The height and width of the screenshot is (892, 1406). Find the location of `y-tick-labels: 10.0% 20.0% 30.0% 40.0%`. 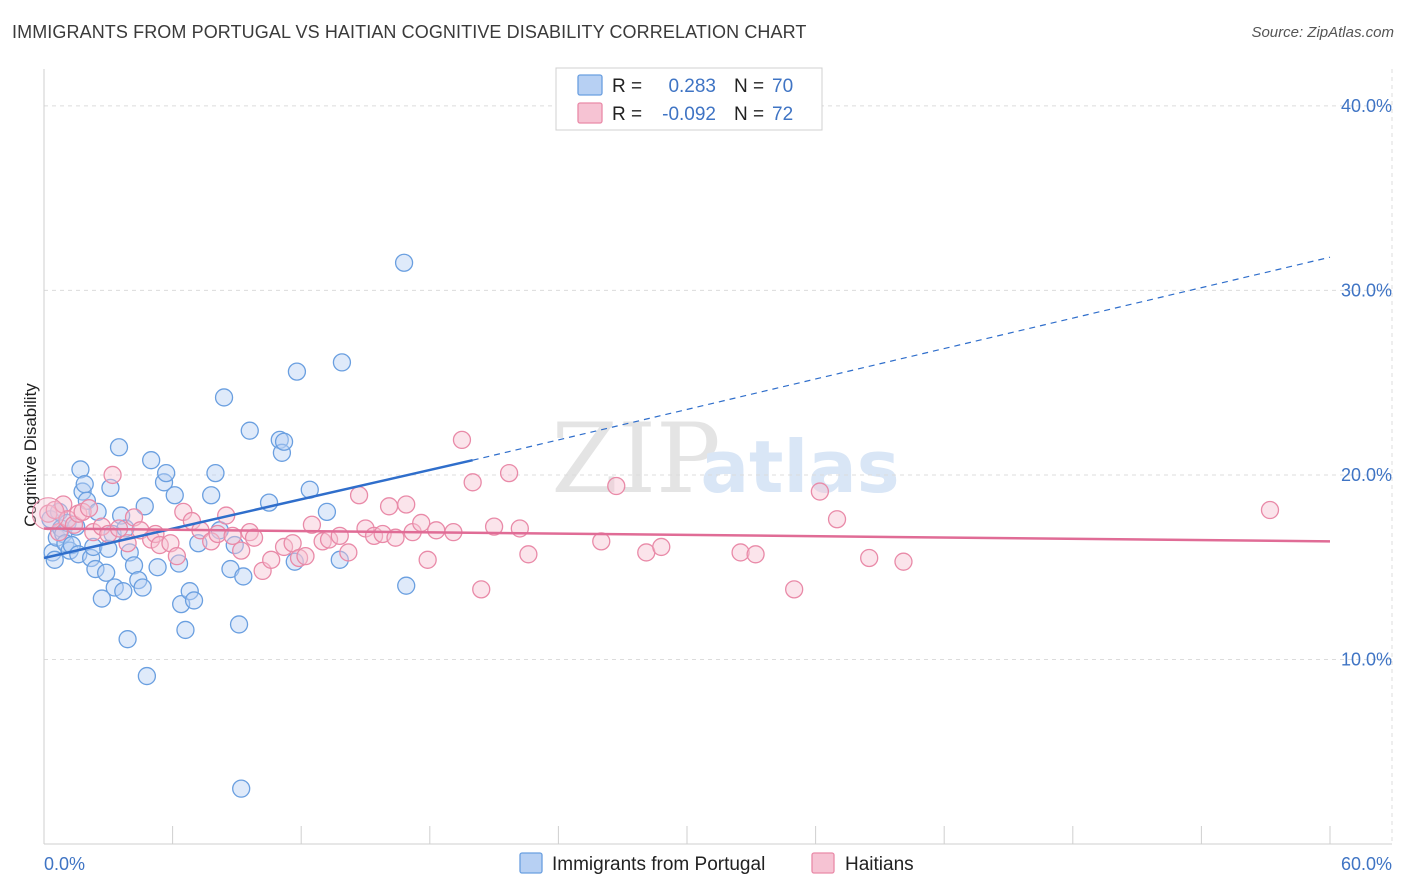

y-tick-labels: 10.0% 20.0% 30.0% 40.0% is located at coordinates (1366, 383).